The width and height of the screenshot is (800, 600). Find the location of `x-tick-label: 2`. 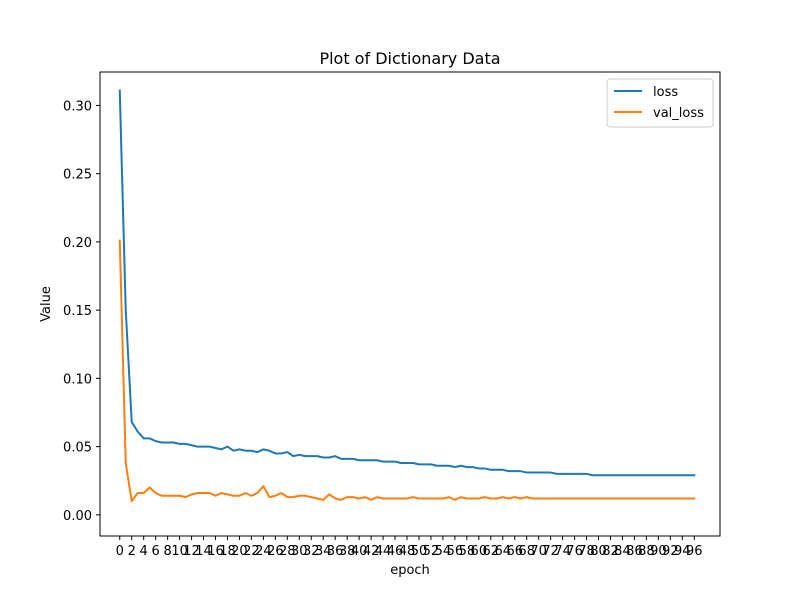

x-tick-label: 2 is located at coordinates (132, 551).